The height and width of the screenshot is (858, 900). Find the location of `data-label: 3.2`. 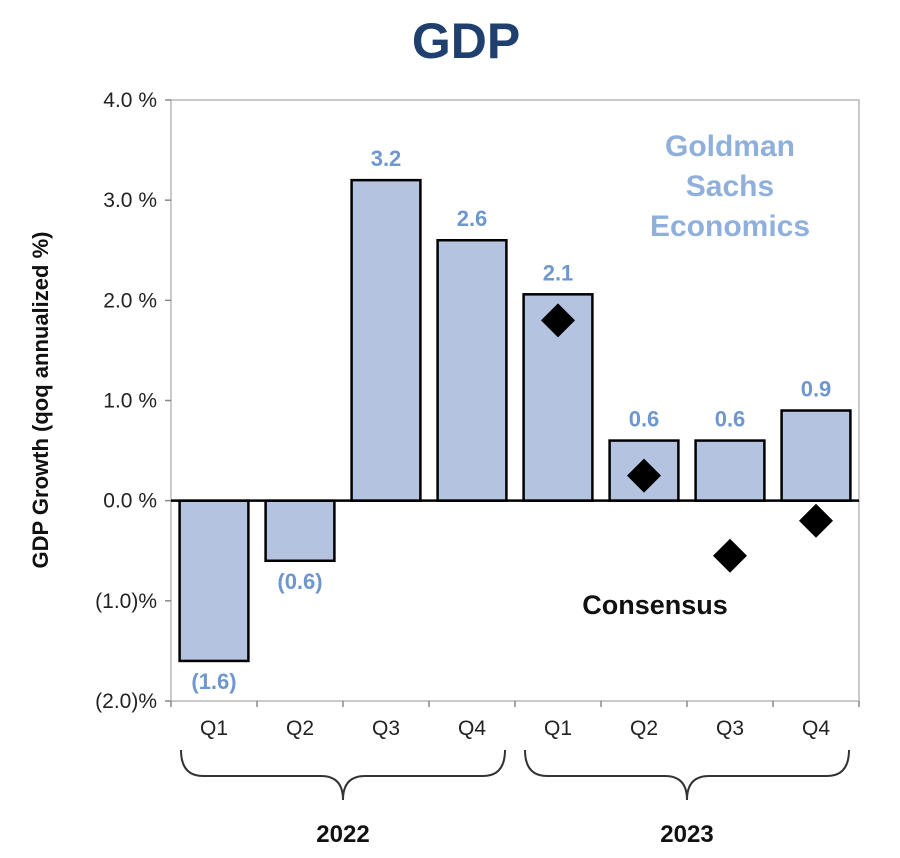

data-label: 3.2 is located at coordinates (386, 158).